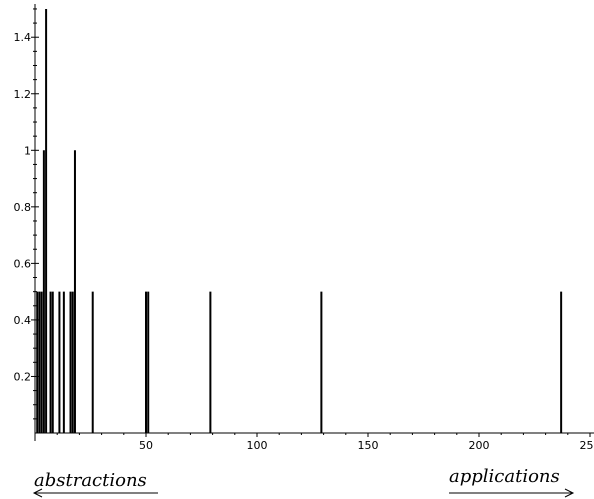  I want to click on y-tick-label: 0.2, so click(23, 376).